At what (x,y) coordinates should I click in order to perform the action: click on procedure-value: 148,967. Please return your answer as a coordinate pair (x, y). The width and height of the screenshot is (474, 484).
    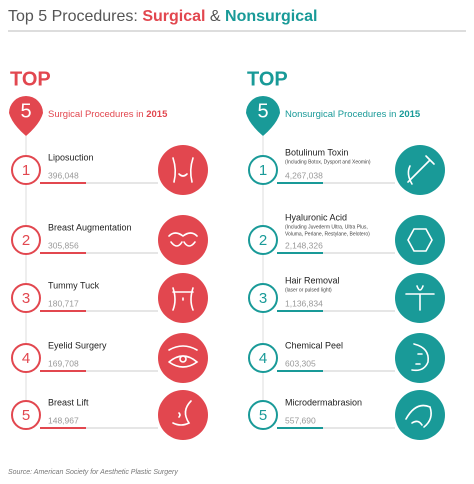
    Looking at the image, I should click on (63, 420).